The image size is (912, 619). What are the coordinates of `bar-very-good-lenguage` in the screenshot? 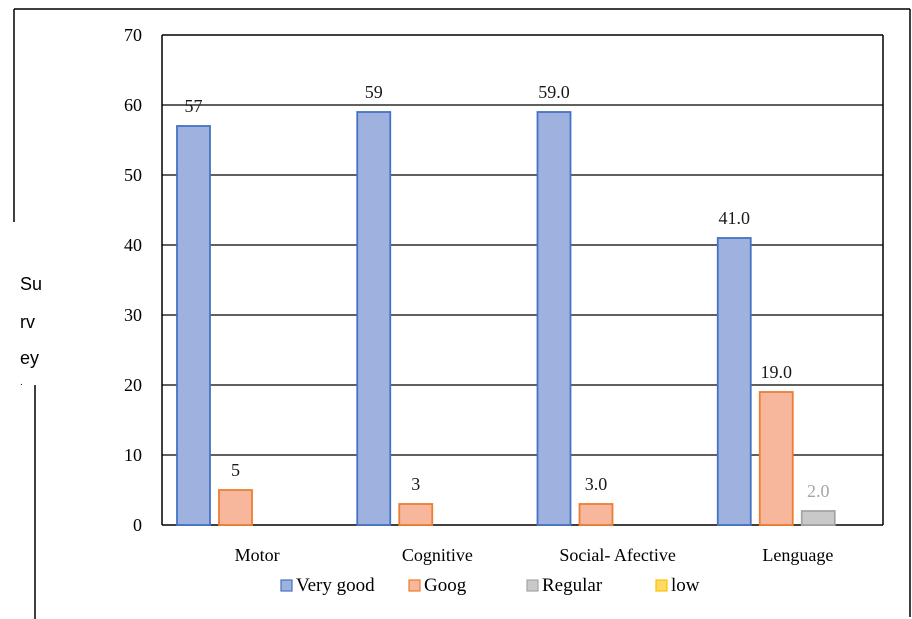 It's located at (734, 381).